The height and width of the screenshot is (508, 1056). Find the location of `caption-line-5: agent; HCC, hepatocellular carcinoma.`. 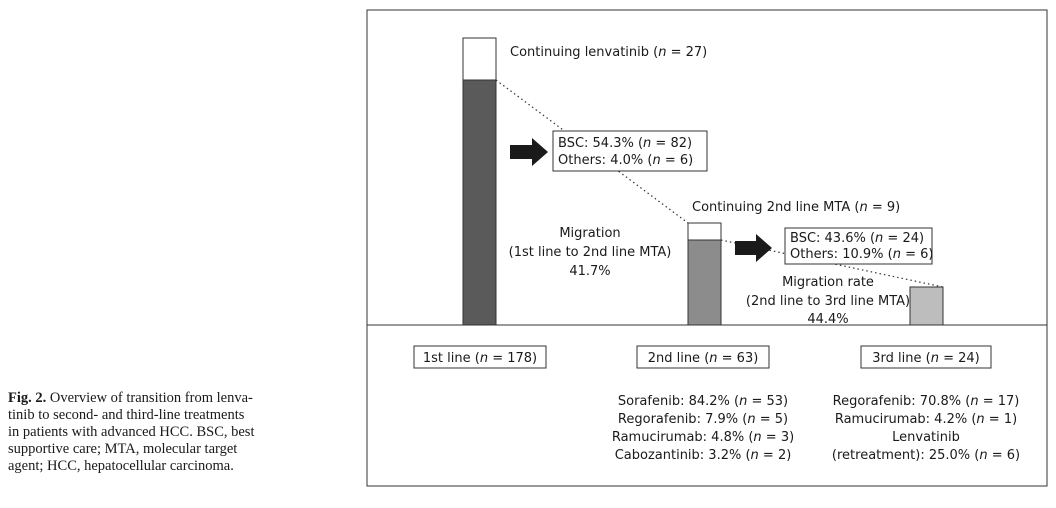

caption-line-5: agent; HCC, hepatocellular carcinoma. is located at coordinates (121, 466).